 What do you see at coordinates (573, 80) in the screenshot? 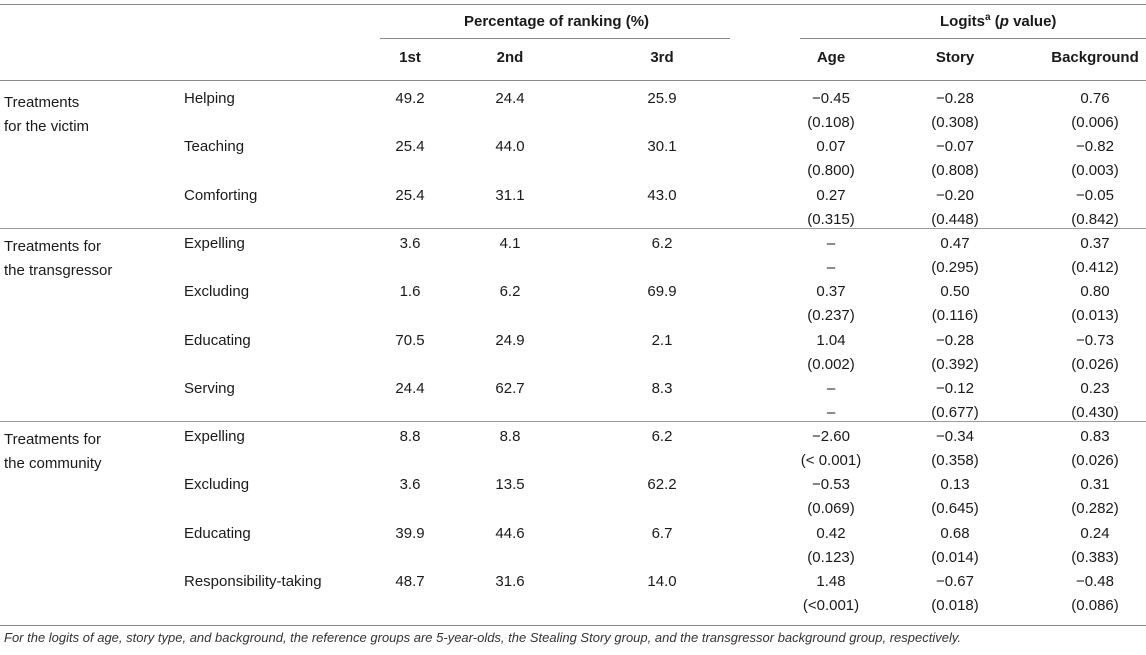
I see `header-rule` at bounding box center [573, 80].